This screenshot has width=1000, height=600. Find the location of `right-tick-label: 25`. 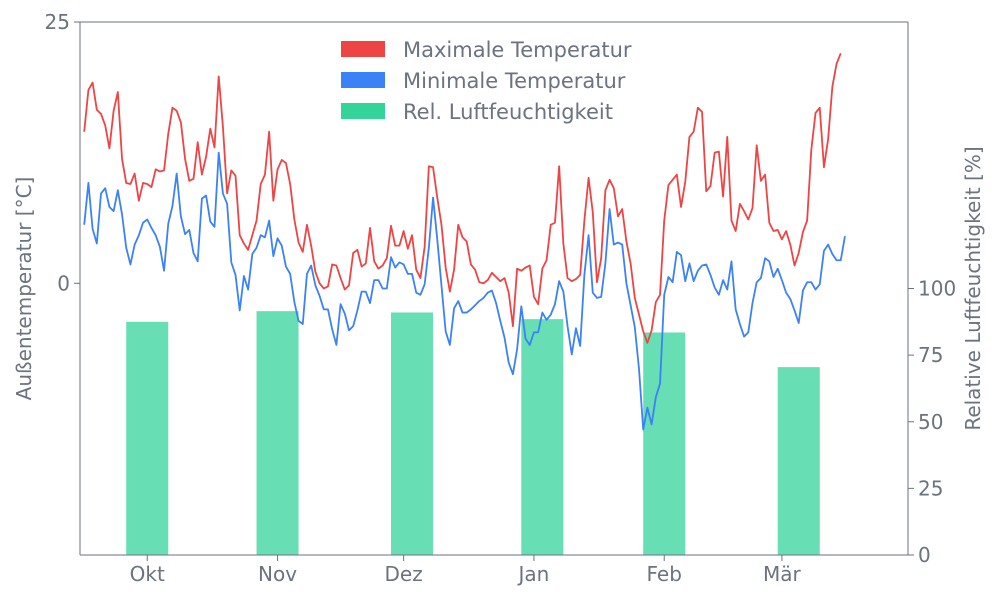

right-tick-label: 25 is located at coordinates (930, 488).